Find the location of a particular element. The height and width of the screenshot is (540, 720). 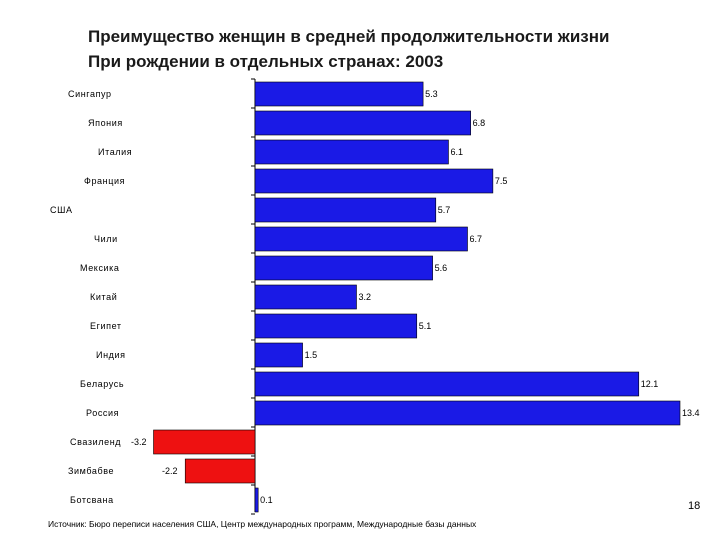

category-label: Зимбабве is located at coordinates (91, 471).